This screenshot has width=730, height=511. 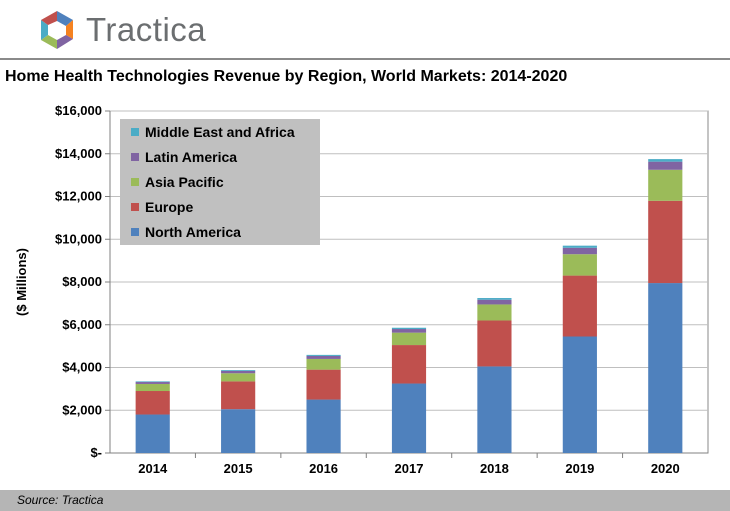 I want to click on bar-europe-2014, so click(x=152, y=403).